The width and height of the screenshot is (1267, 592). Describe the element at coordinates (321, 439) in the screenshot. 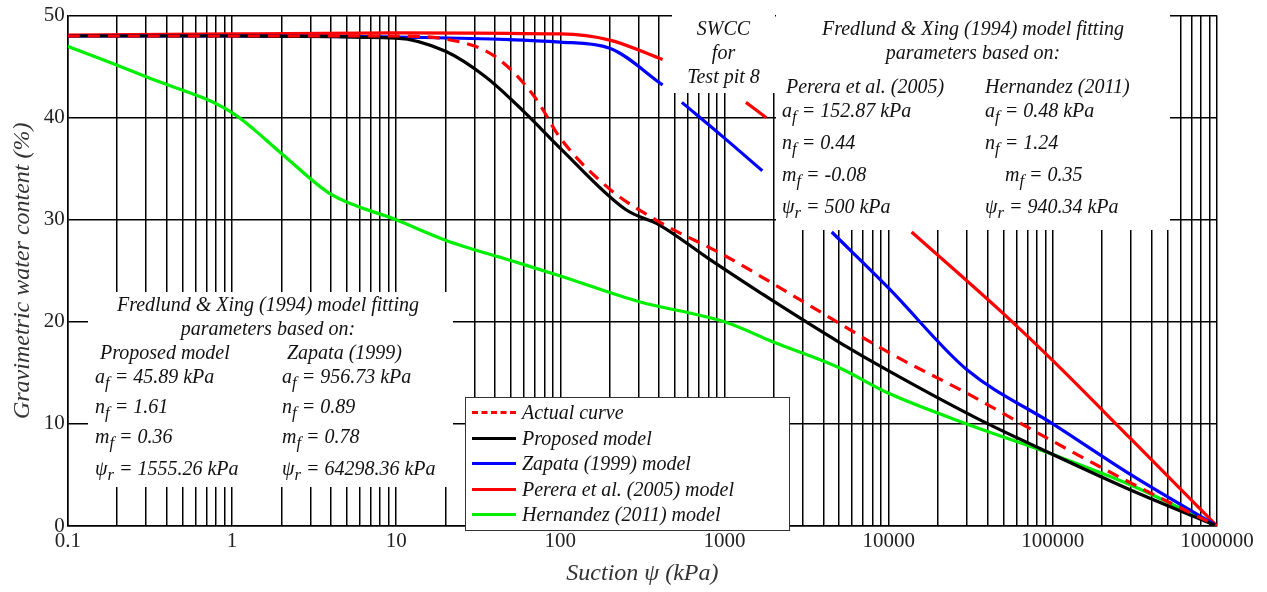

I see `annotation: m$_{f}$ = 0.78` at that location.